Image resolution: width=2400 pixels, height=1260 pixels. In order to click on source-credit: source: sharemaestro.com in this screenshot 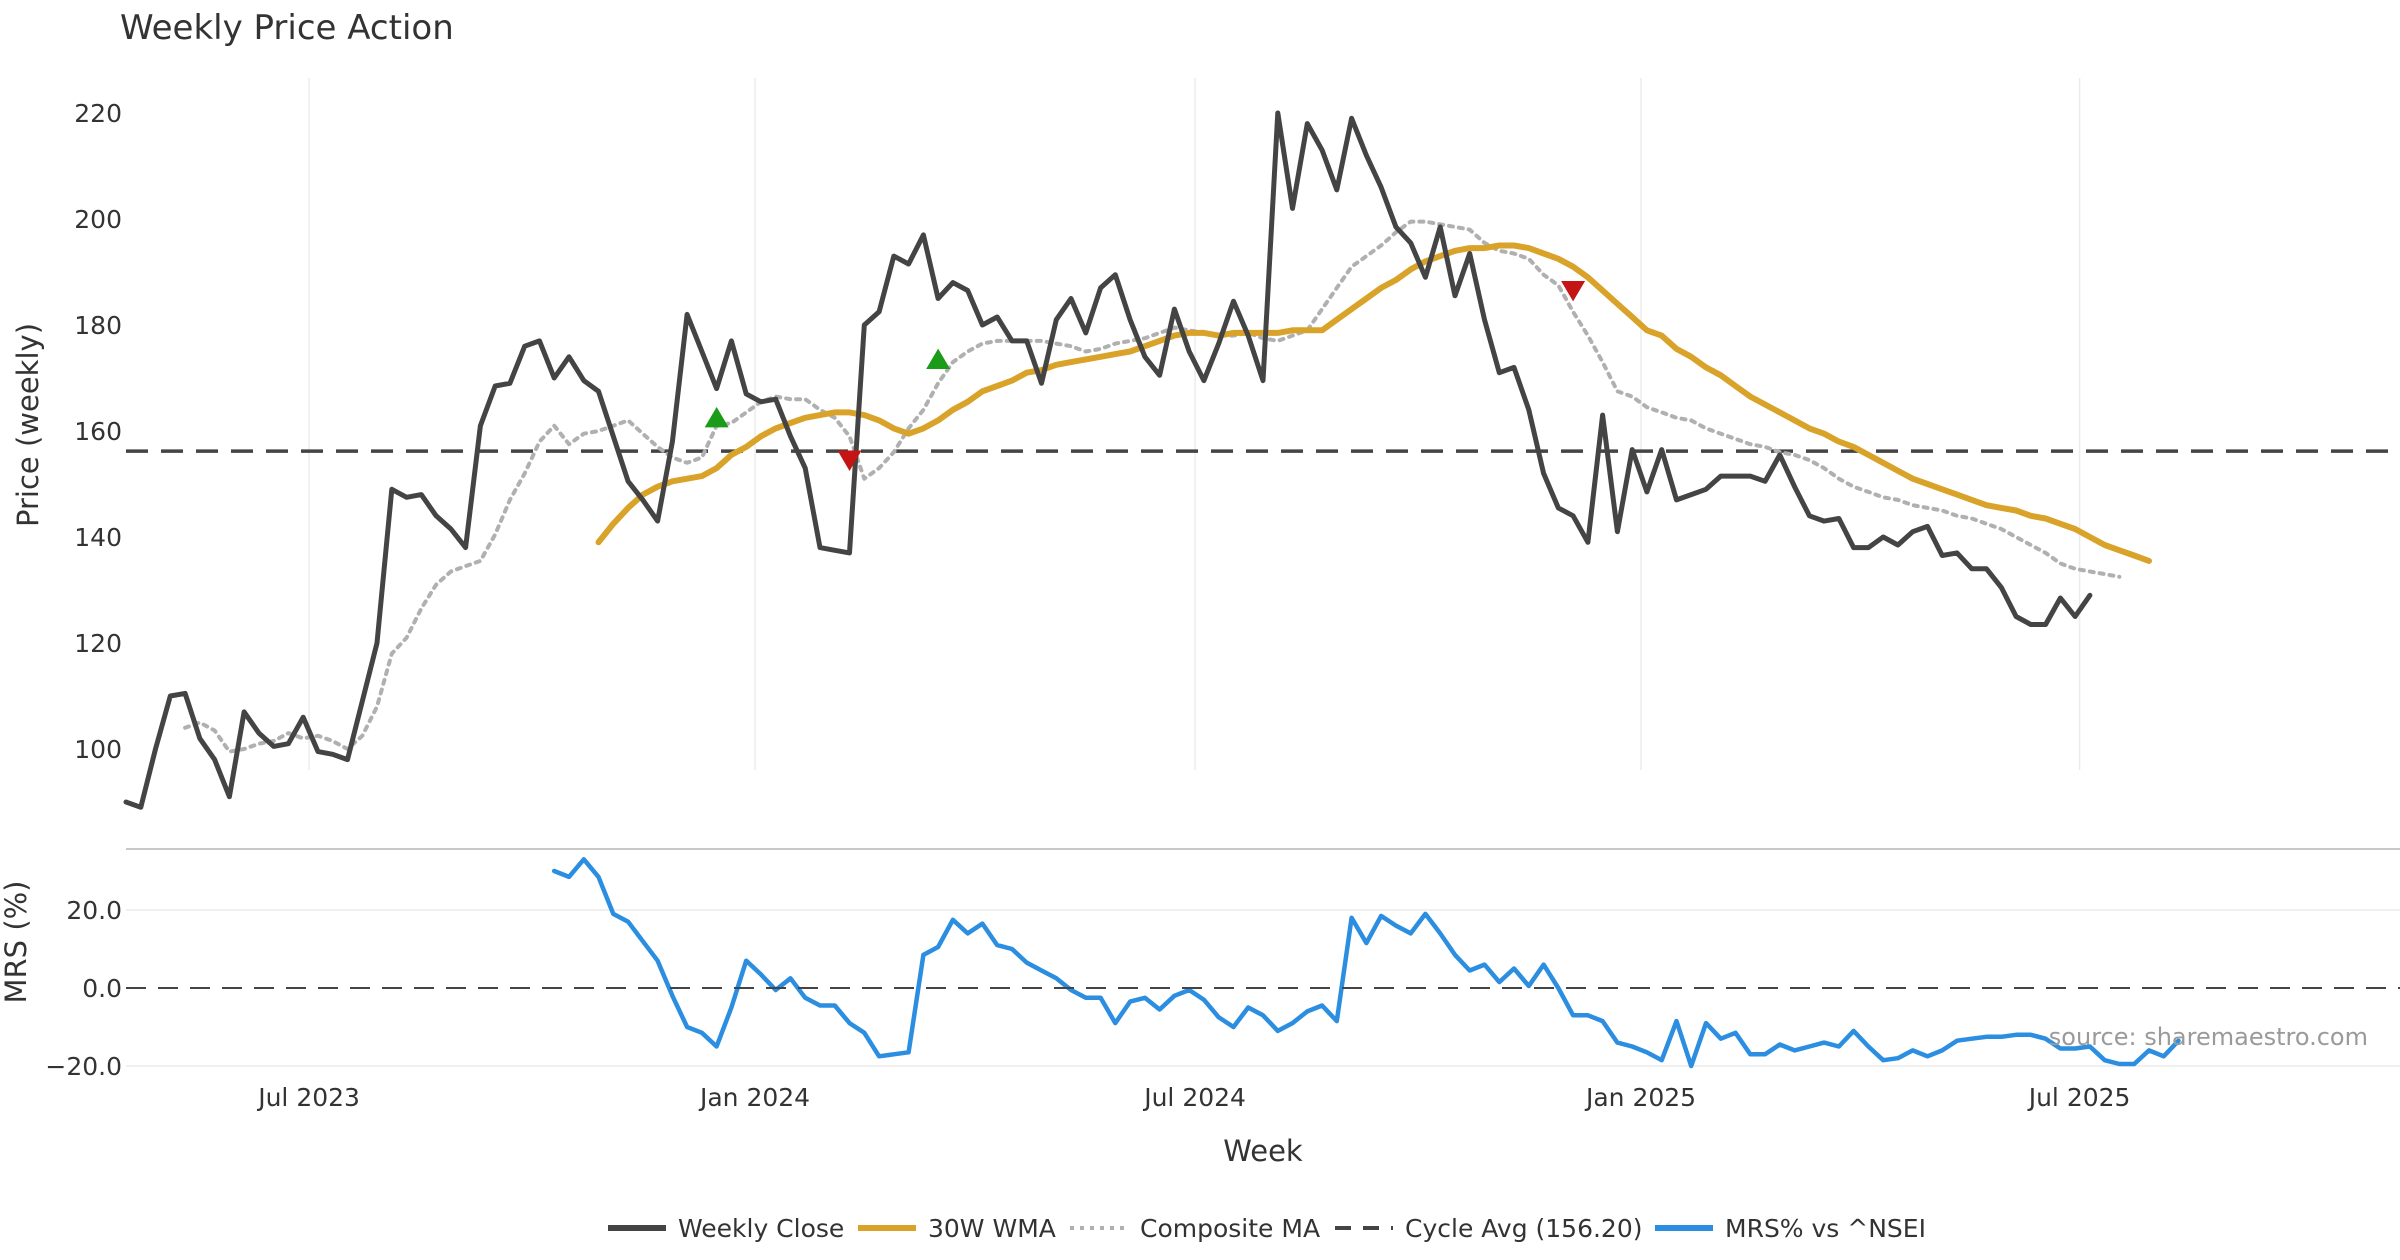, I will do `click(2208, 1037)`.